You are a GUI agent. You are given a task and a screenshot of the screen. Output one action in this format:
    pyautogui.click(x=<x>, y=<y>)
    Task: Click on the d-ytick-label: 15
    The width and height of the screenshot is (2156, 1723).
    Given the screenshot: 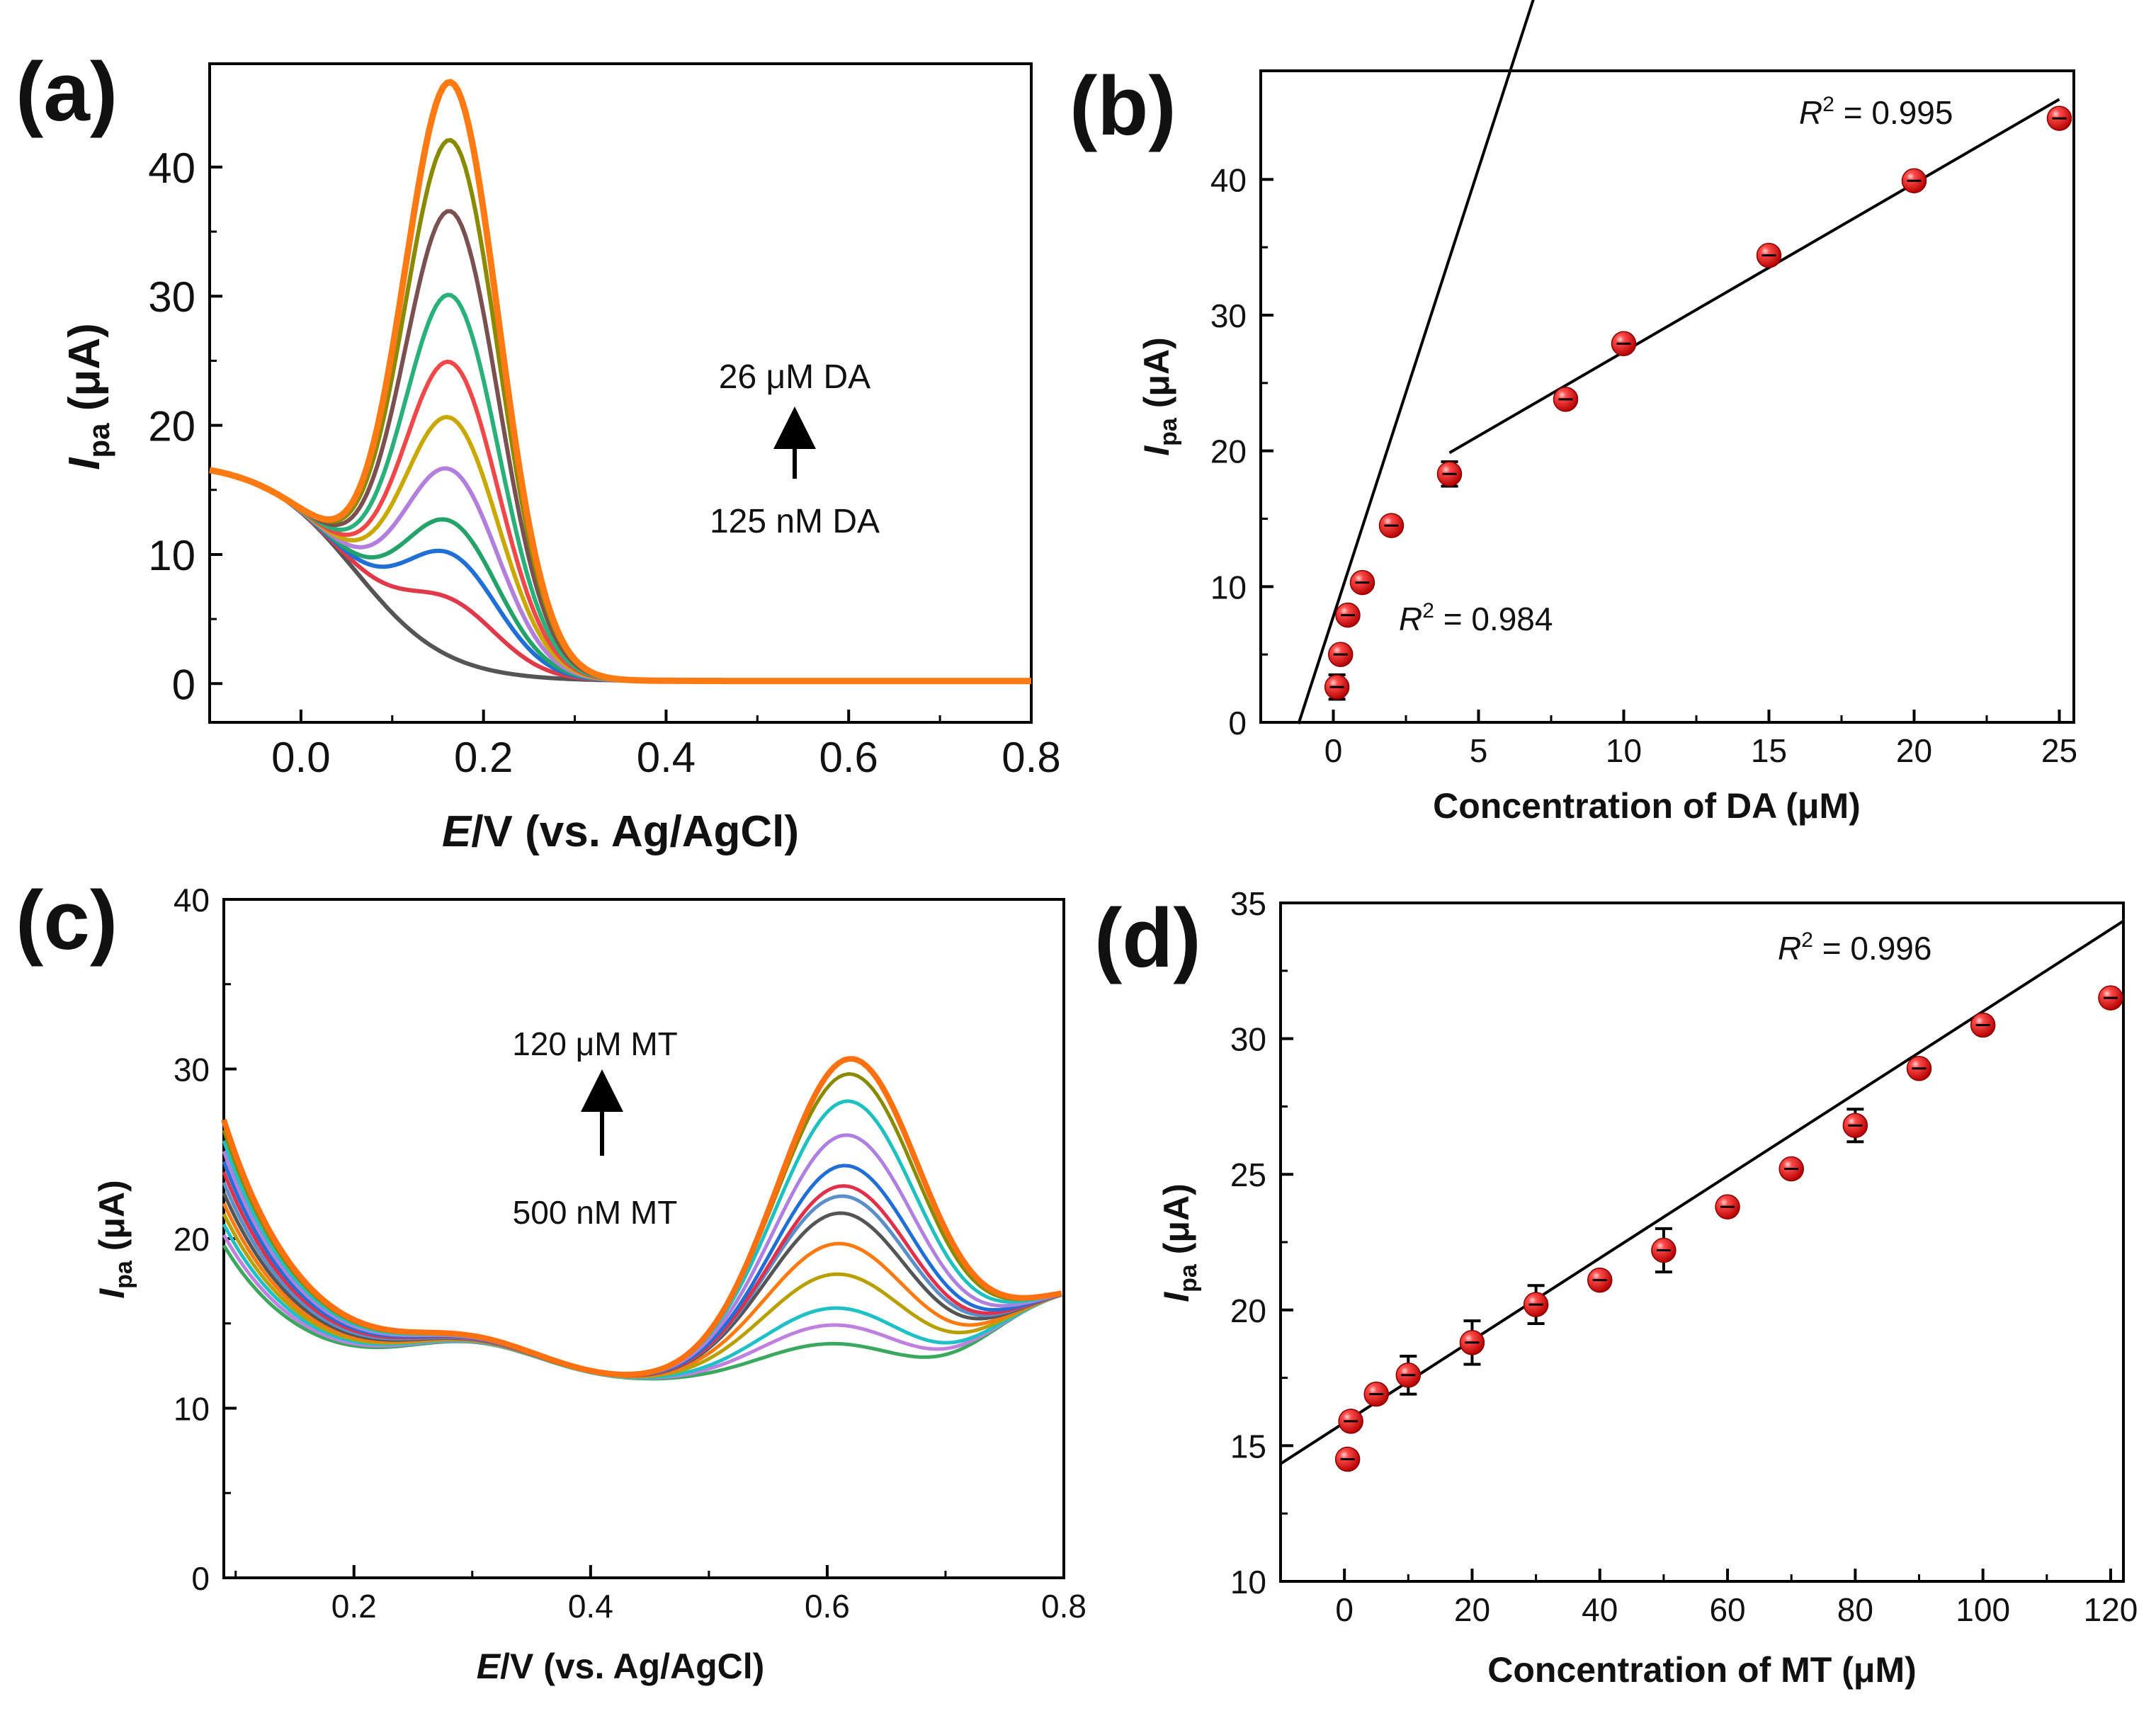 What is the action you would take?
    pyautogui.click(x=1248, y=1446)
    